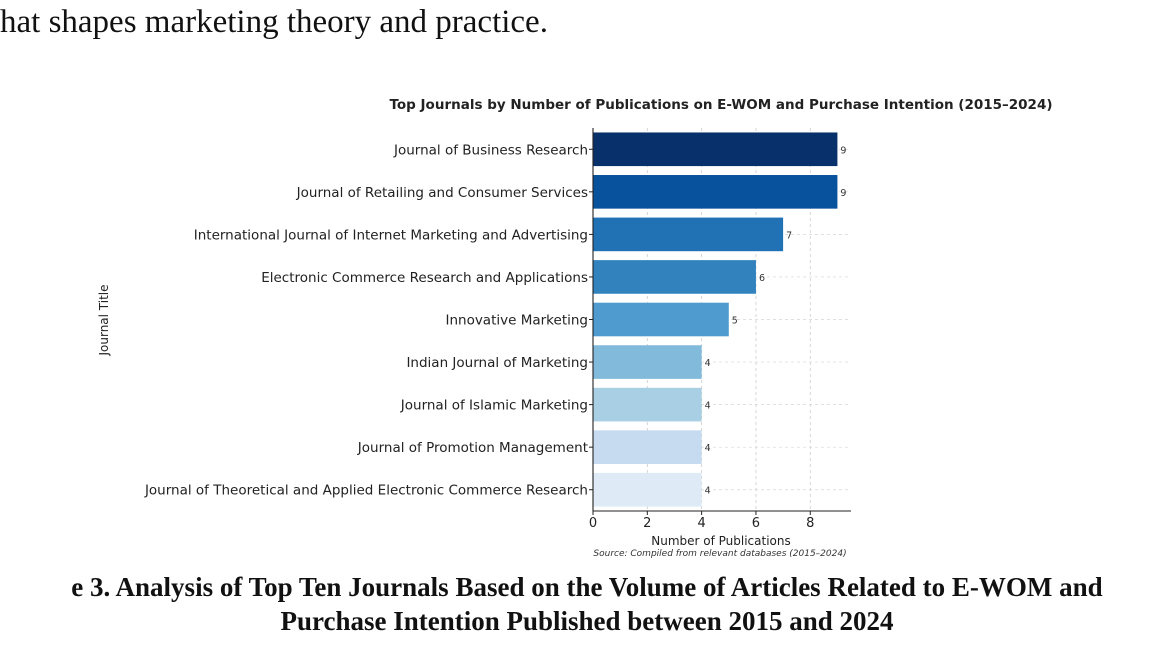 The width and height of the screenshot is (1174, 656). I want to click on axes: 0 2 4 6 8, so click(720, 329).